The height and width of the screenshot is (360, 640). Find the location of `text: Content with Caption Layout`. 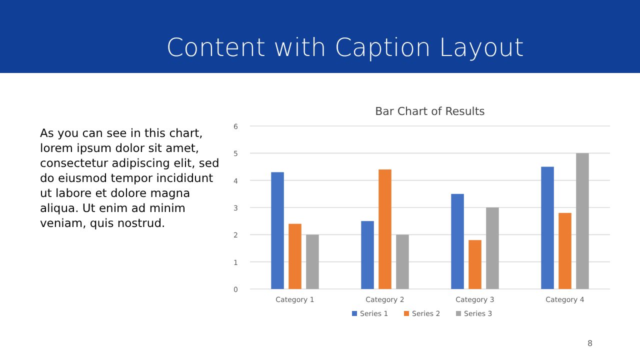

text: Content with Caption Layout is located at coordinates (345, 47).